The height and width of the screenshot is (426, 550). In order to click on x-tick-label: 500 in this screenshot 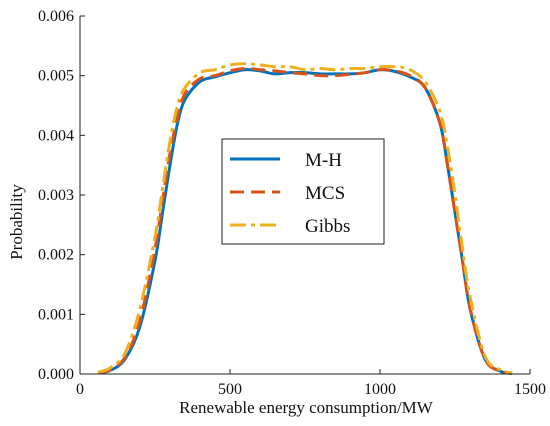, I will do `click(230, 389)`.